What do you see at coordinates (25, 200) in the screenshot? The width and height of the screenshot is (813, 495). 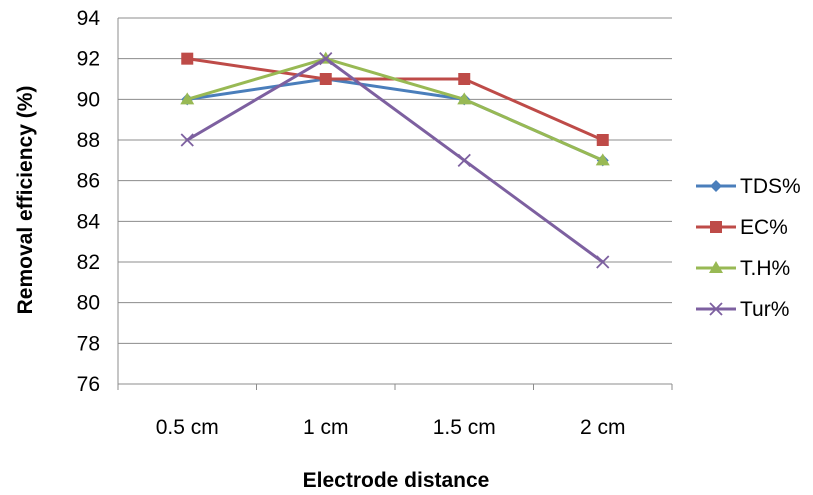 I see `y-axis-title: Removal efficiency (%)` at bounding box center [25, 200].